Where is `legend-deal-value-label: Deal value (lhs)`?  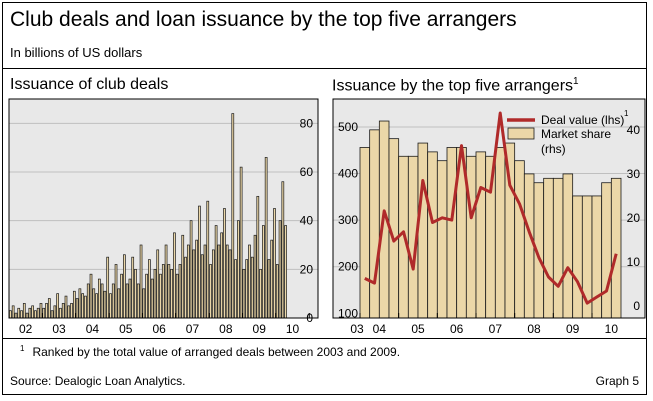 legend-deal-value-label: Deal value (lhs) is located at coordinates (582, 120).